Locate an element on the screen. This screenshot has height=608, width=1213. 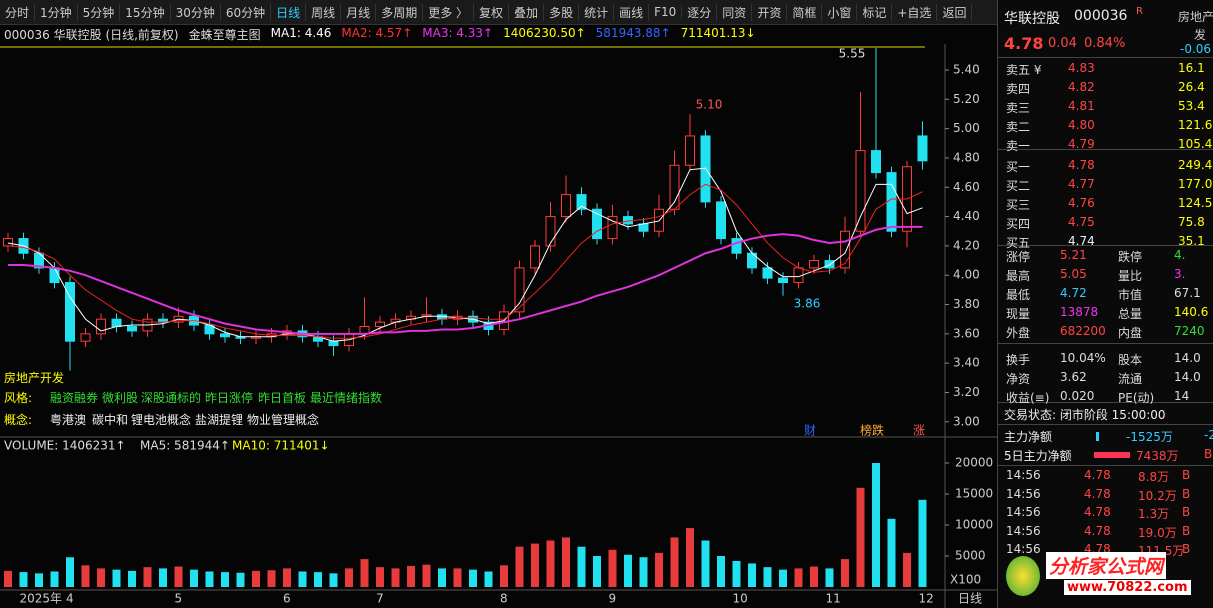
toolbar-button: 小窗 is located at coordinates (840, 12).